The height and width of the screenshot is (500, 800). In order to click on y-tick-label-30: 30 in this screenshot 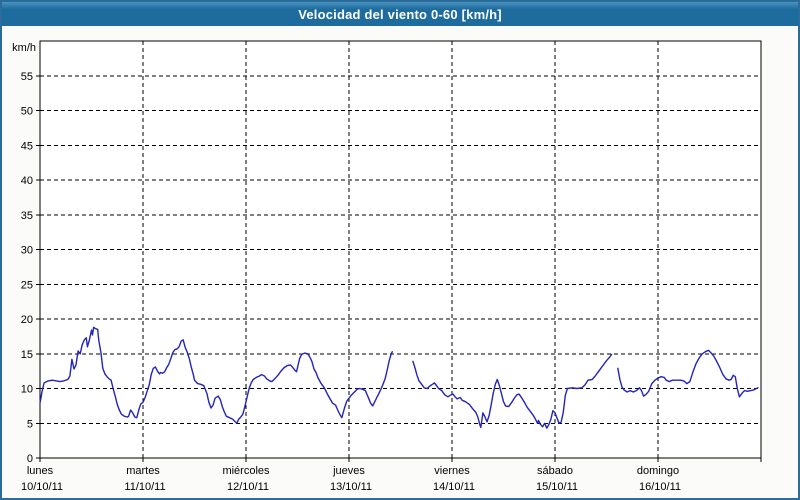, I will do `click(27, 251)`.